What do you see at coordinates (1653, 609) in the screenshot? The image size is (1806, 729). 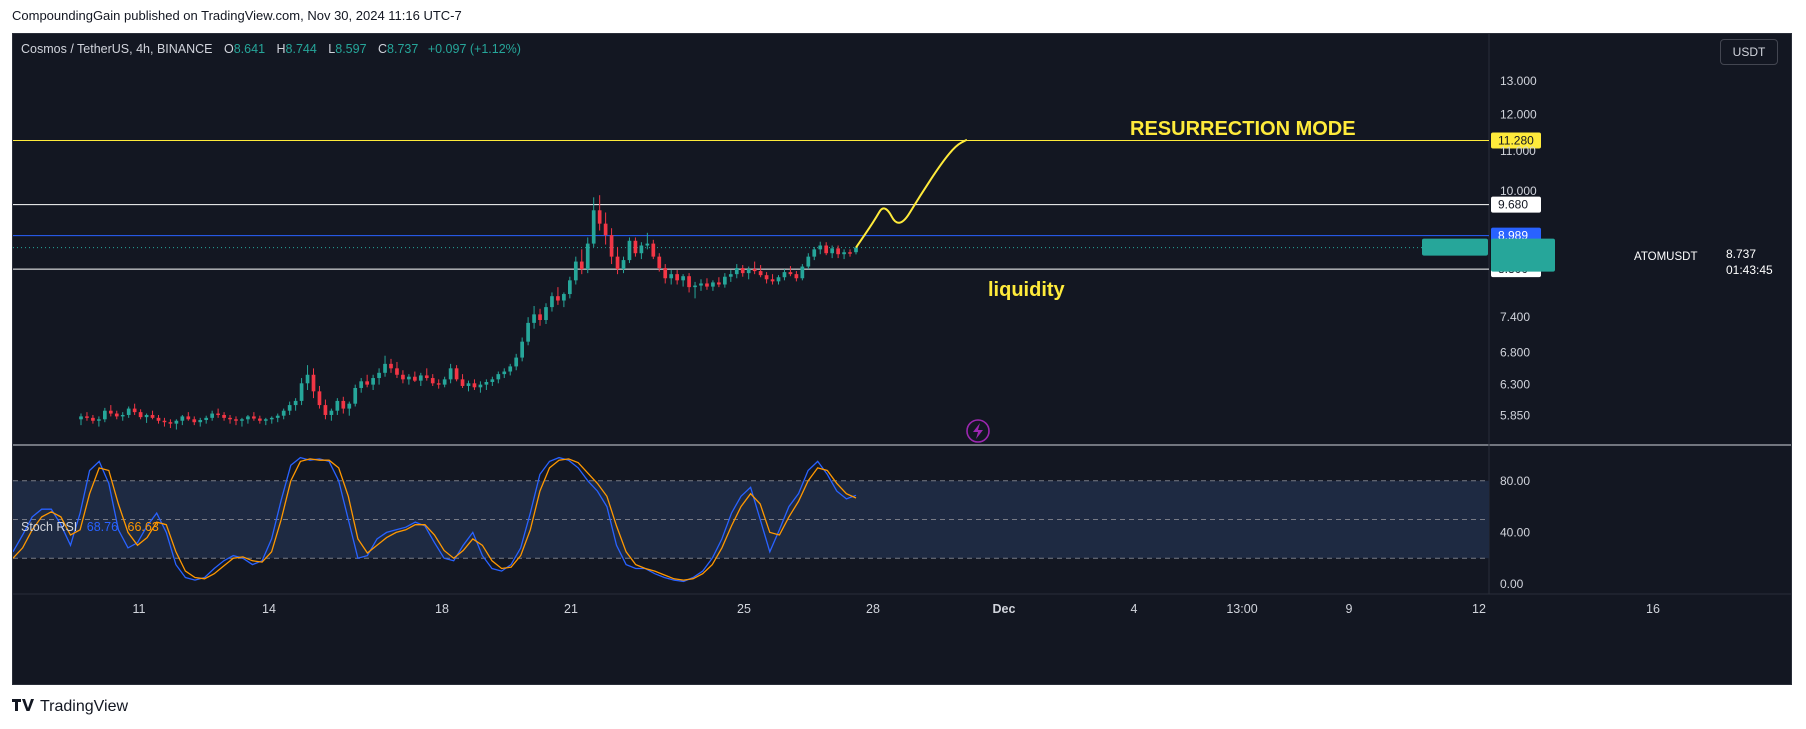 I see `time-tick-label: 16` at bounding box center [1653, 609].